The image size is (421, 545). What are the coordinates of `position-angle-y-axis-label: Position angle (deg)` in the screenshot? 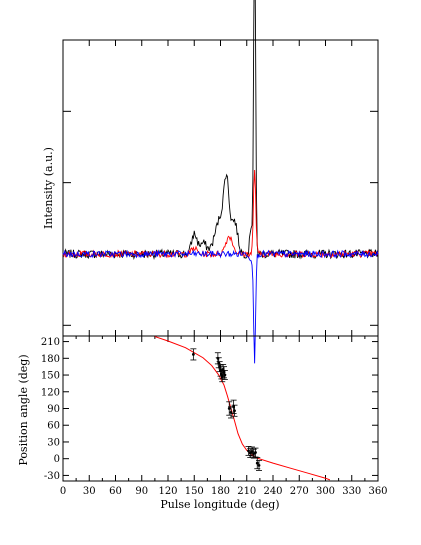 It's located at (23, 409).